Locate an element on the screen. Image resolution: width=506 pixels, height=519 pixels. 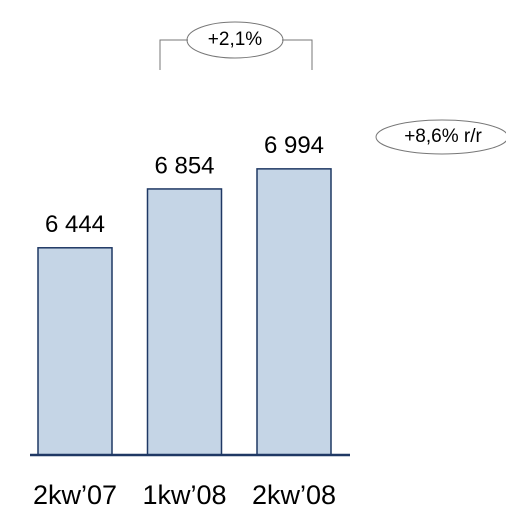
value-label: 6 994 is located at coordinates (294, 145).